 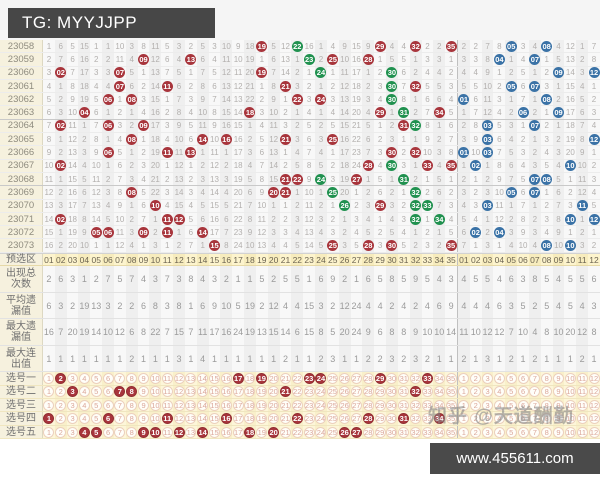 I want to click on grid-cell: 7, so click(x=119, y=179).